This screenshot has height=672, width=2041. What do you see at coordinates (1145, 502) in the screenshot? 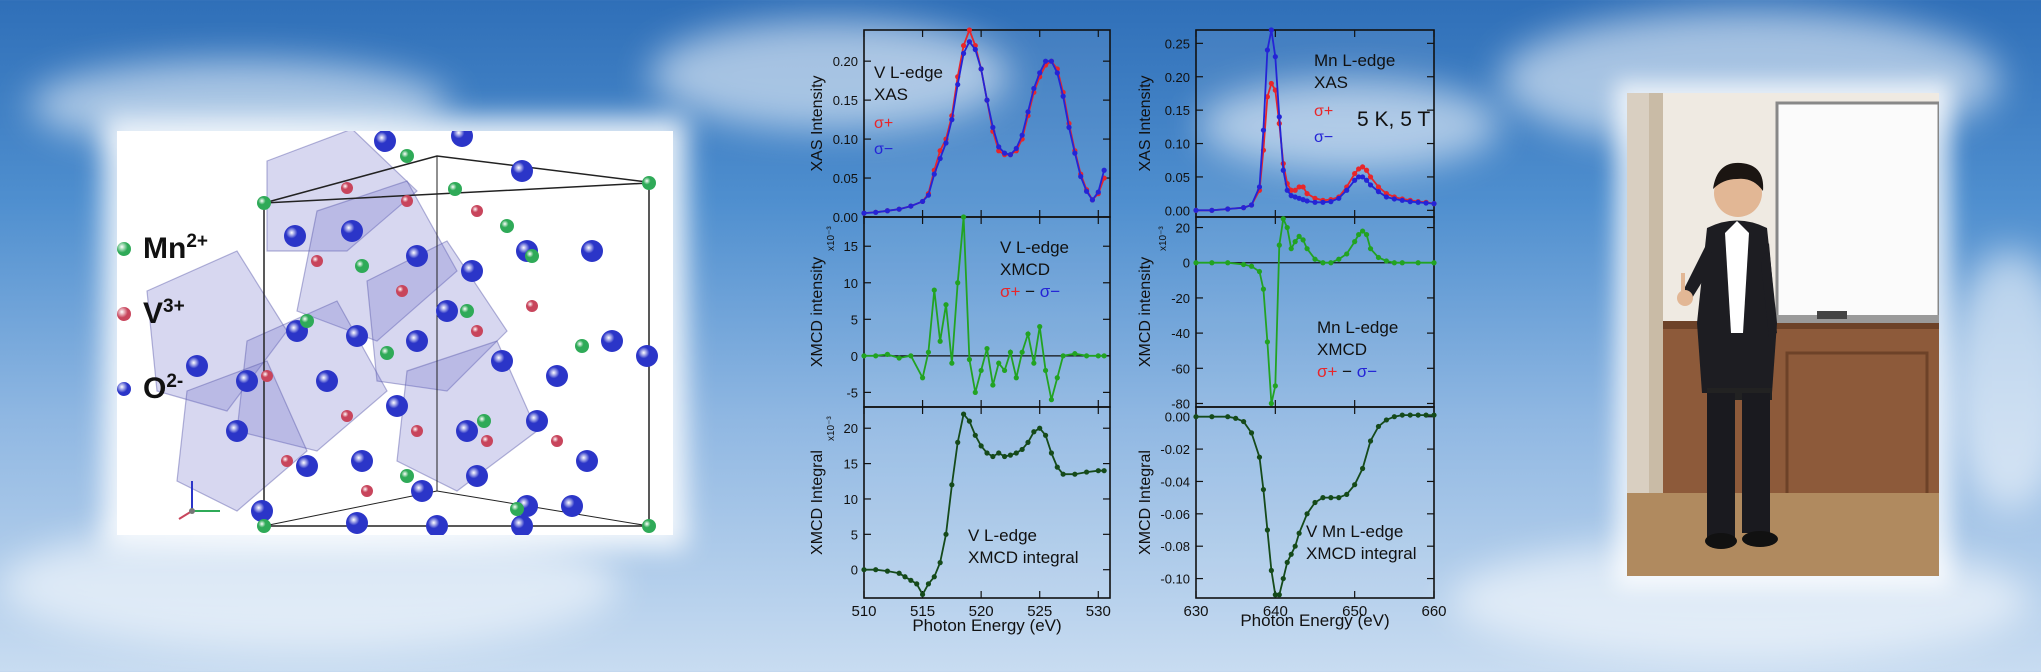
I see `y-axis-label: XMCD Integral` at bounding box center [1145, 502].